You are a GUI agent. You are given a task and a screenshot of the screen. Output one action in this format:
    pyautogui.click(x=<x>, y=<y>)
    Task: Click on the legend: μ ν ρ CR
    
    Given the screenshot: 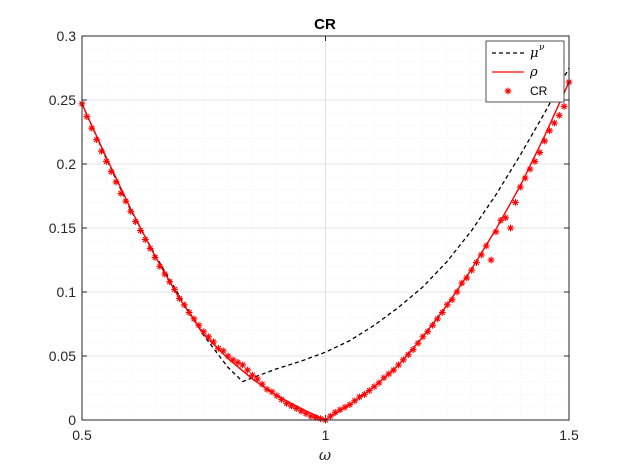 What is the action you would take?
    pyautogui.click(x=525, y=71)
    